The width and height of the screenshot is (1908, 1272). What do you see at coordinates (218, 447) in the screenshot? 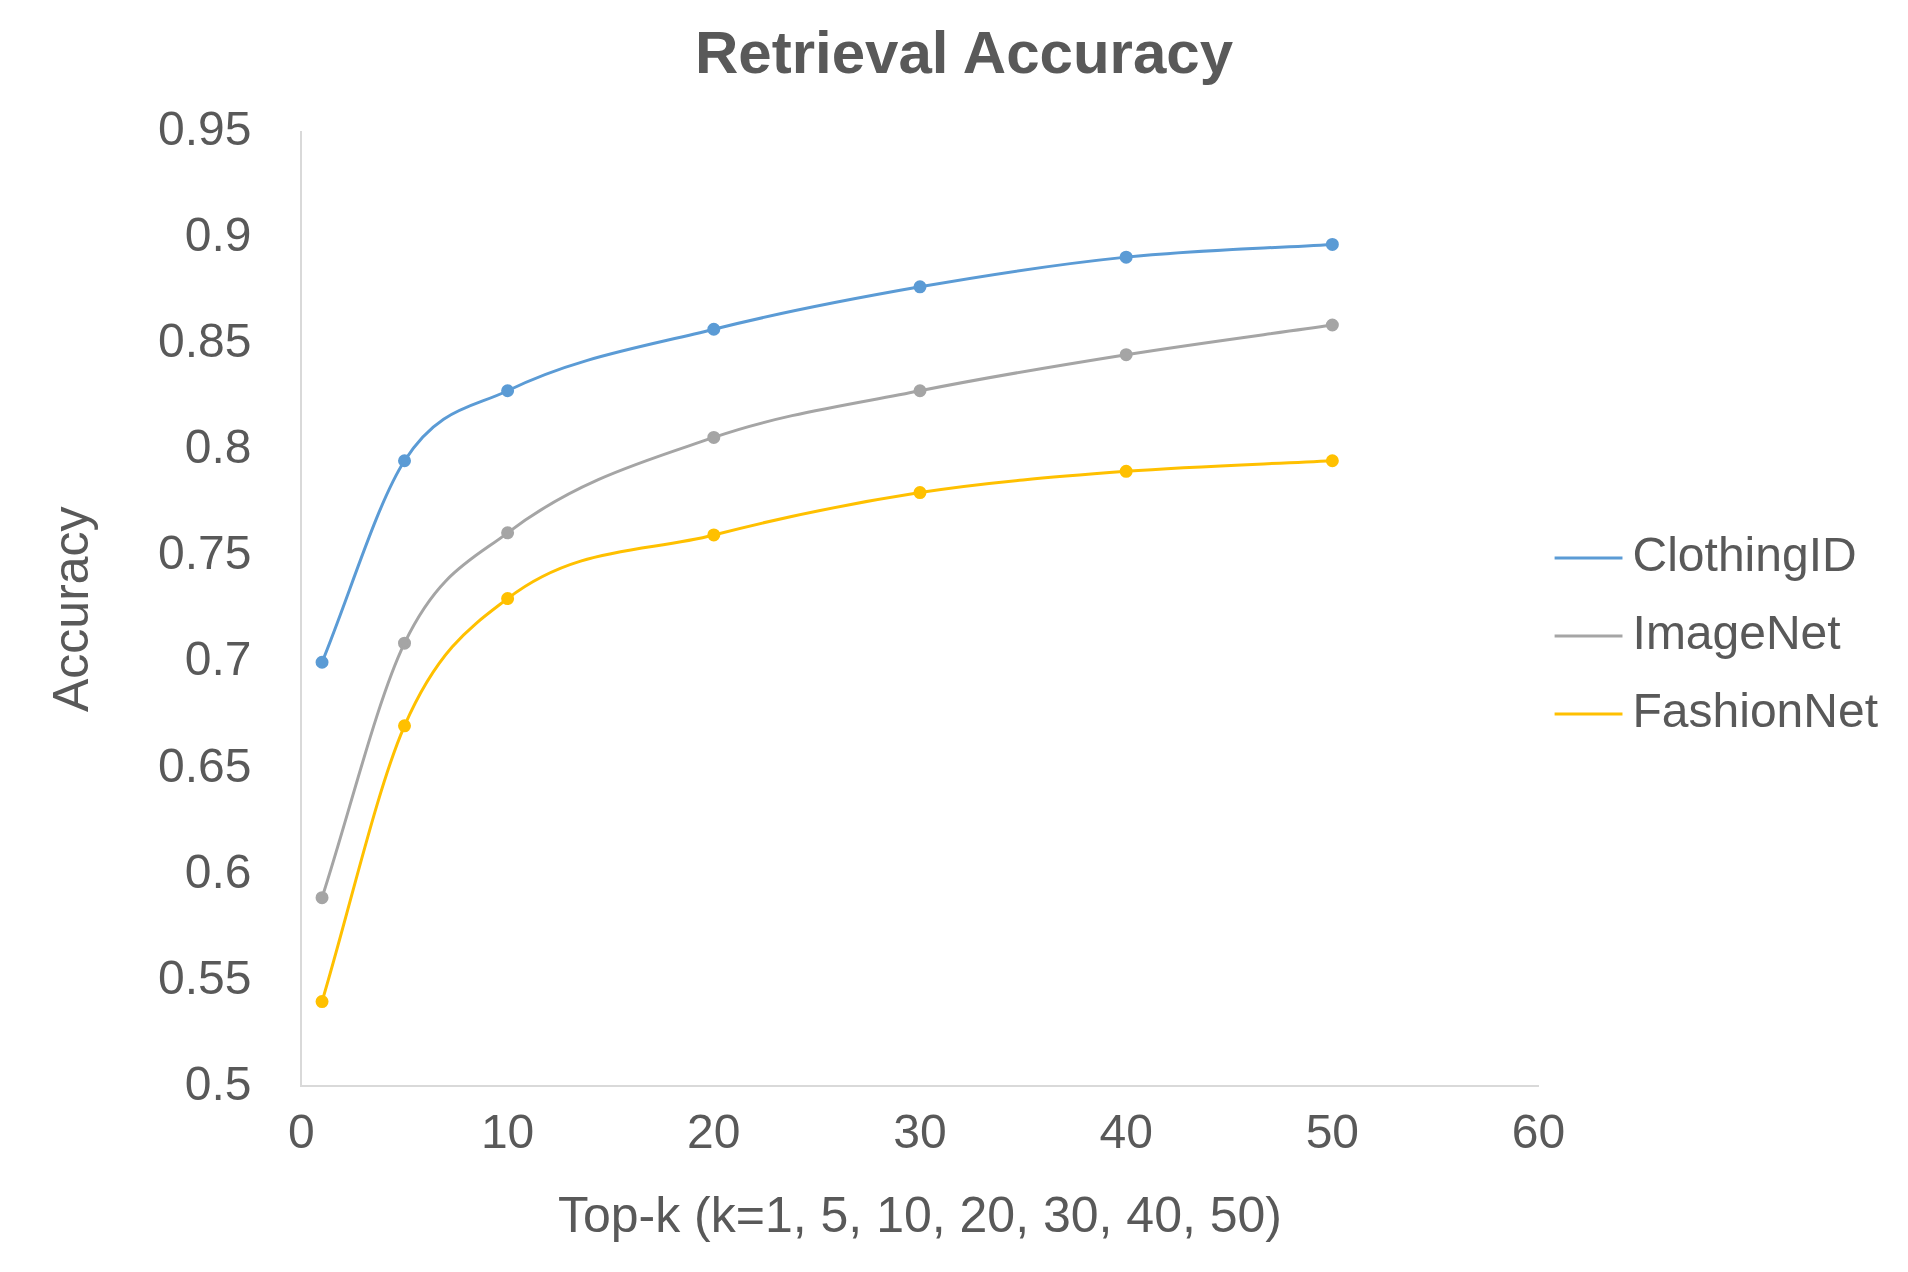
I see `y-tick-label: 0.8` at bounding box center [218, 447].